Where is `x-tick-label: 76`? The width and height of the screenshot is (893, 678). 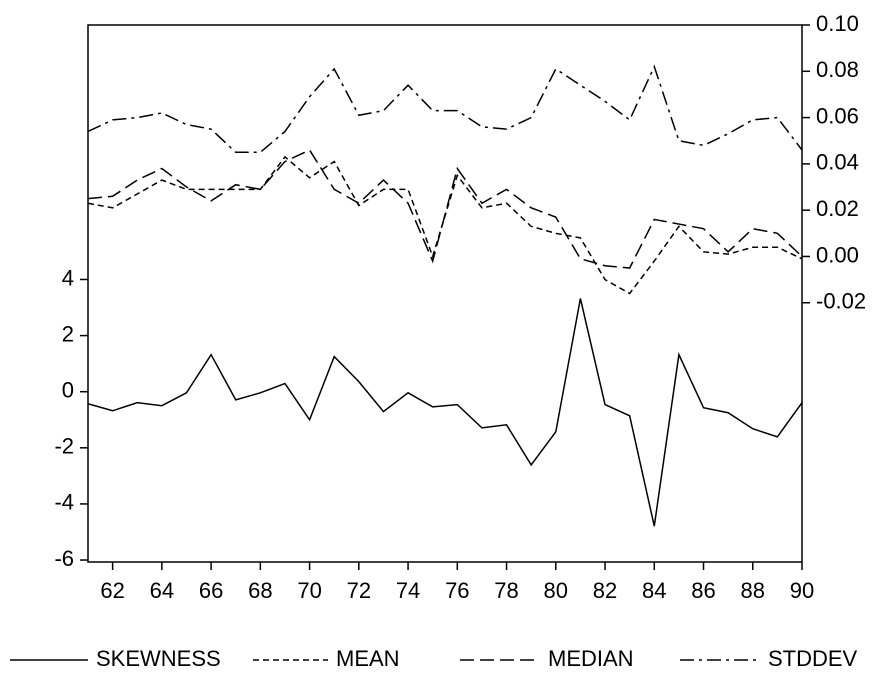 x-tick-label: 76 is located at coordinates (457, 590).